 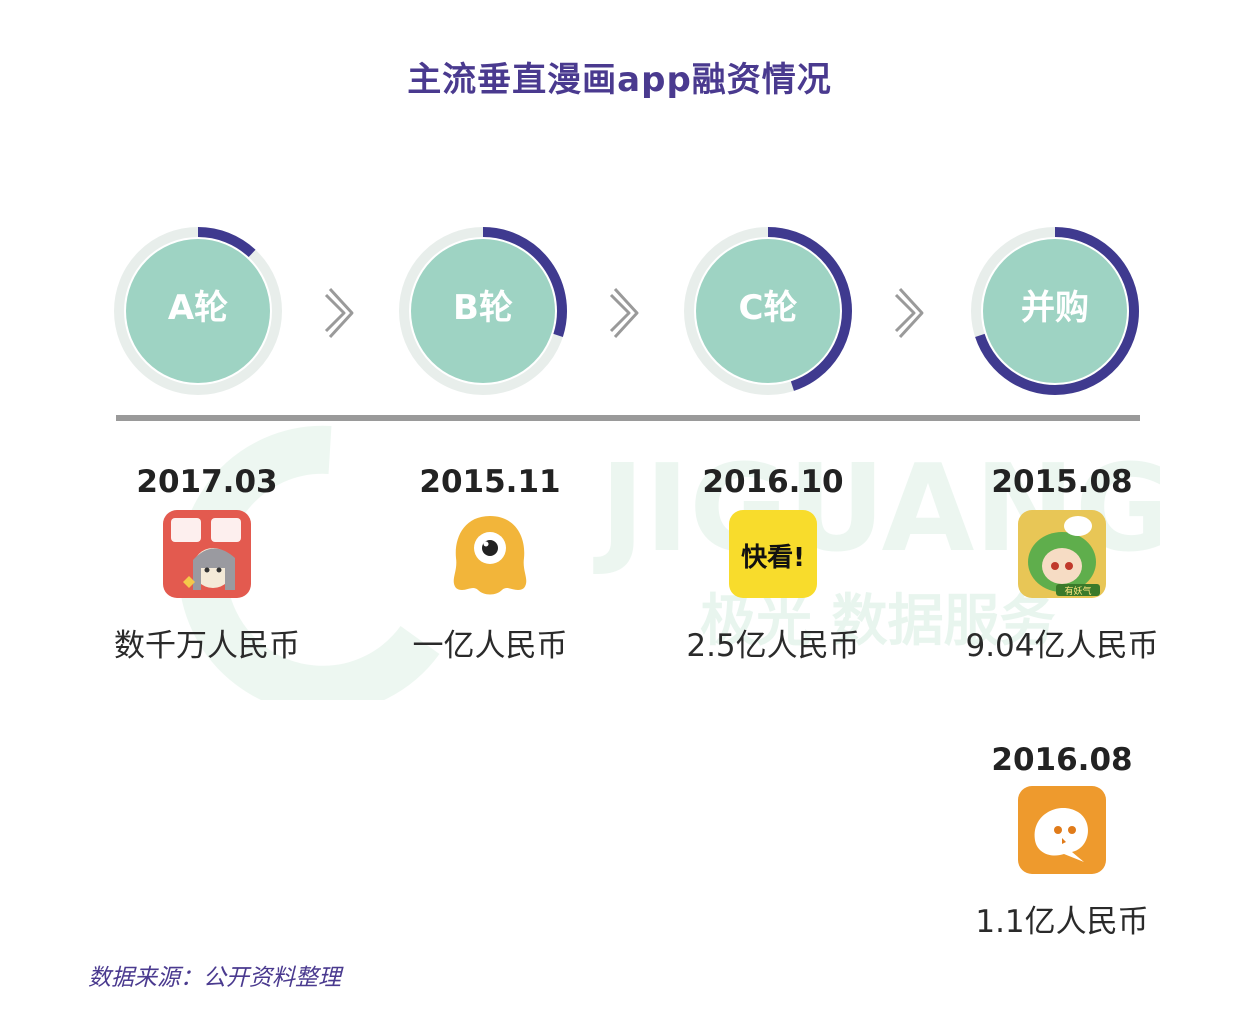 What do you see at coordinates (490, 646) in the screenshot?
I see `deal-amount: 一亿人民币` at bounding box center [490, 646].